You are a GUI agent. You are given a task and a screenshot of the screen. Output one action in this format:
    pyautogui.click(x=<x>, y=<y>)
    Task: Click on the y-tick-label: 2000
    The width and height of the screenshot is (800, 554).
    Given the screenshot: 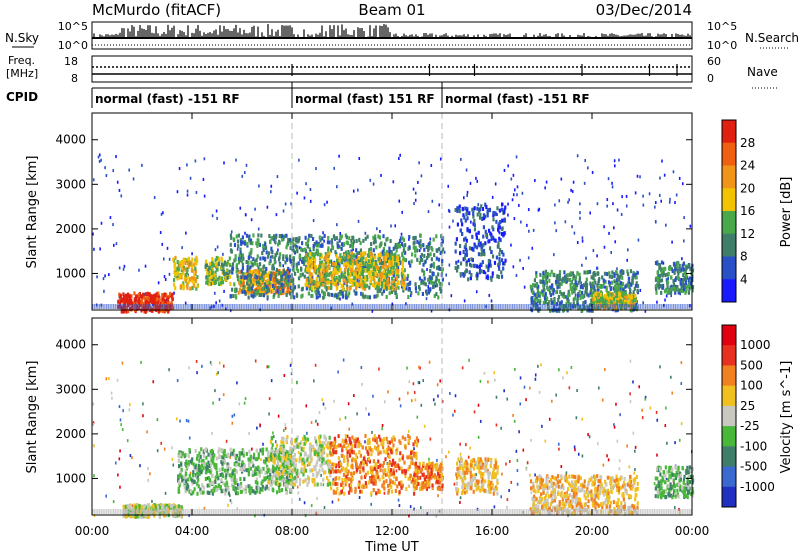 What is the action you would take?
    pyautogui.click(x=70, y=229)
    